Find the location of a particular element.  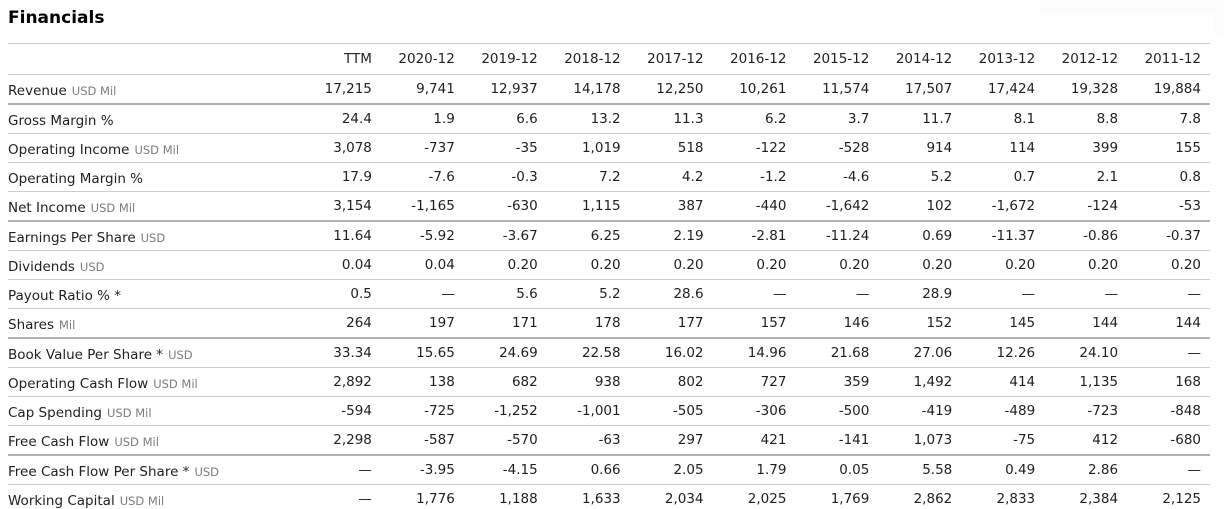

cell-payout-ratio-2011-12: — is located at coordinates (1194, 294).